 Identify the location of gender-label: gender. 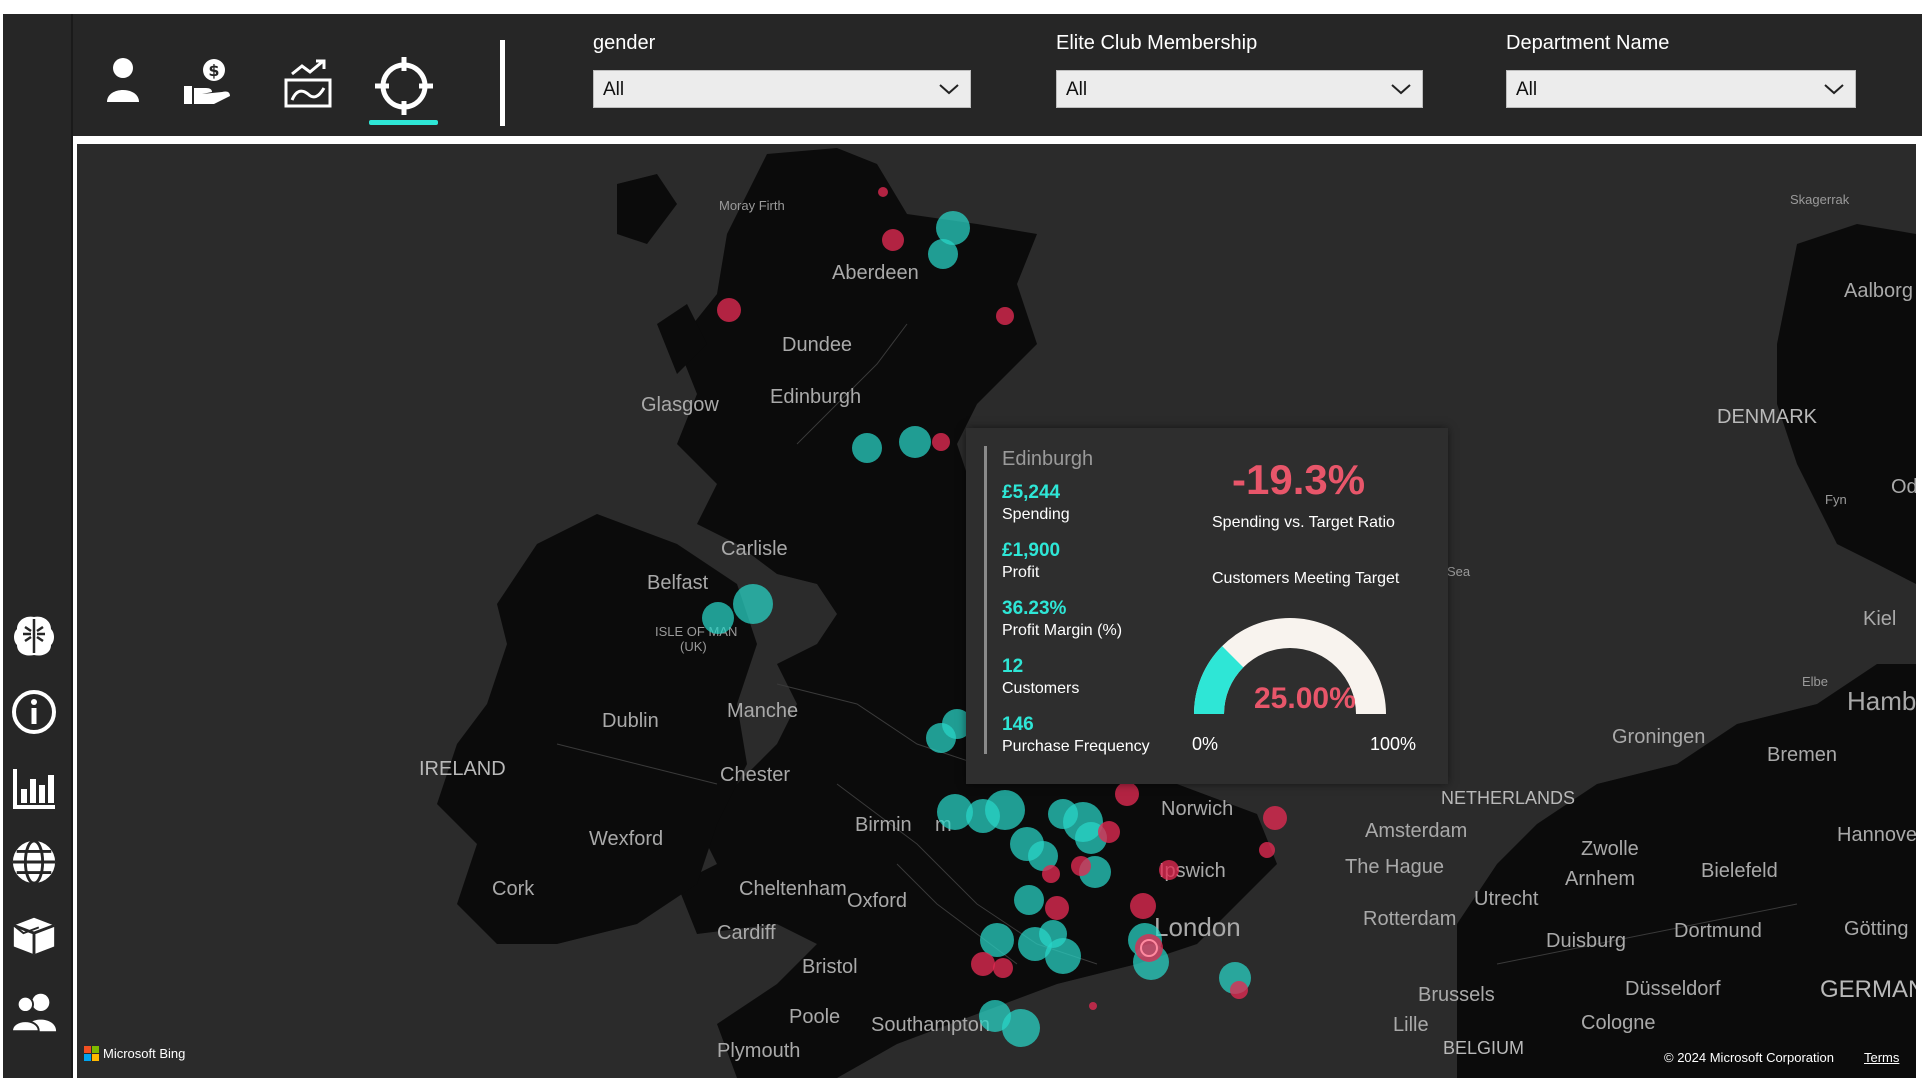
(624, 43).